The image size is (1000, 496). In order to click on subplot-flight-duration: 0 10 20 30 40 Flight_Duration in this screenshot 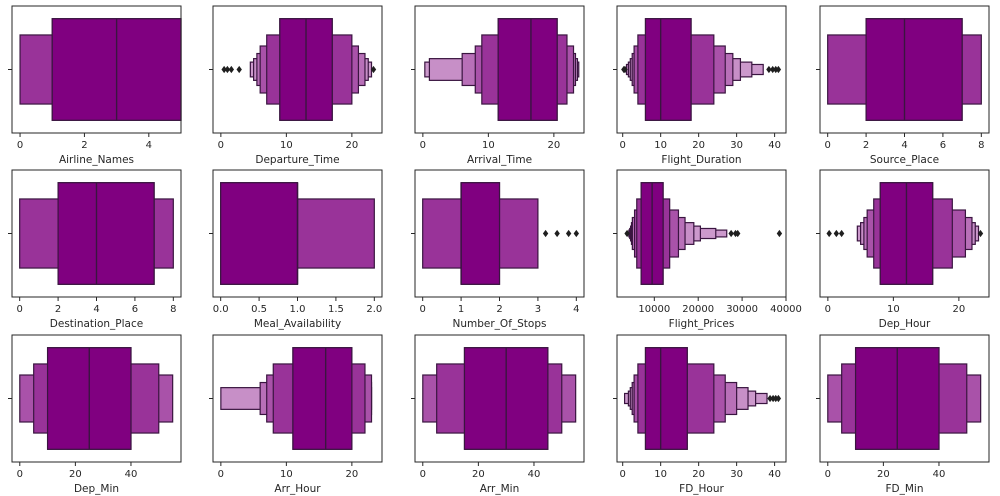, I will do `click(700, 85)`.